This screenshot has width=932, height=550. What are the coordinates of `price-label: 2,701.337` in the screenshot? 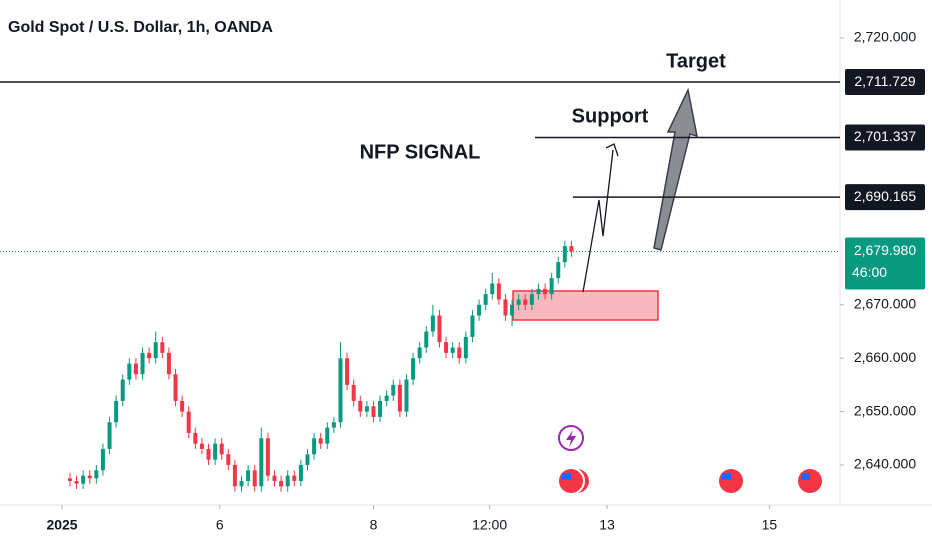 It's located at (885, 136).